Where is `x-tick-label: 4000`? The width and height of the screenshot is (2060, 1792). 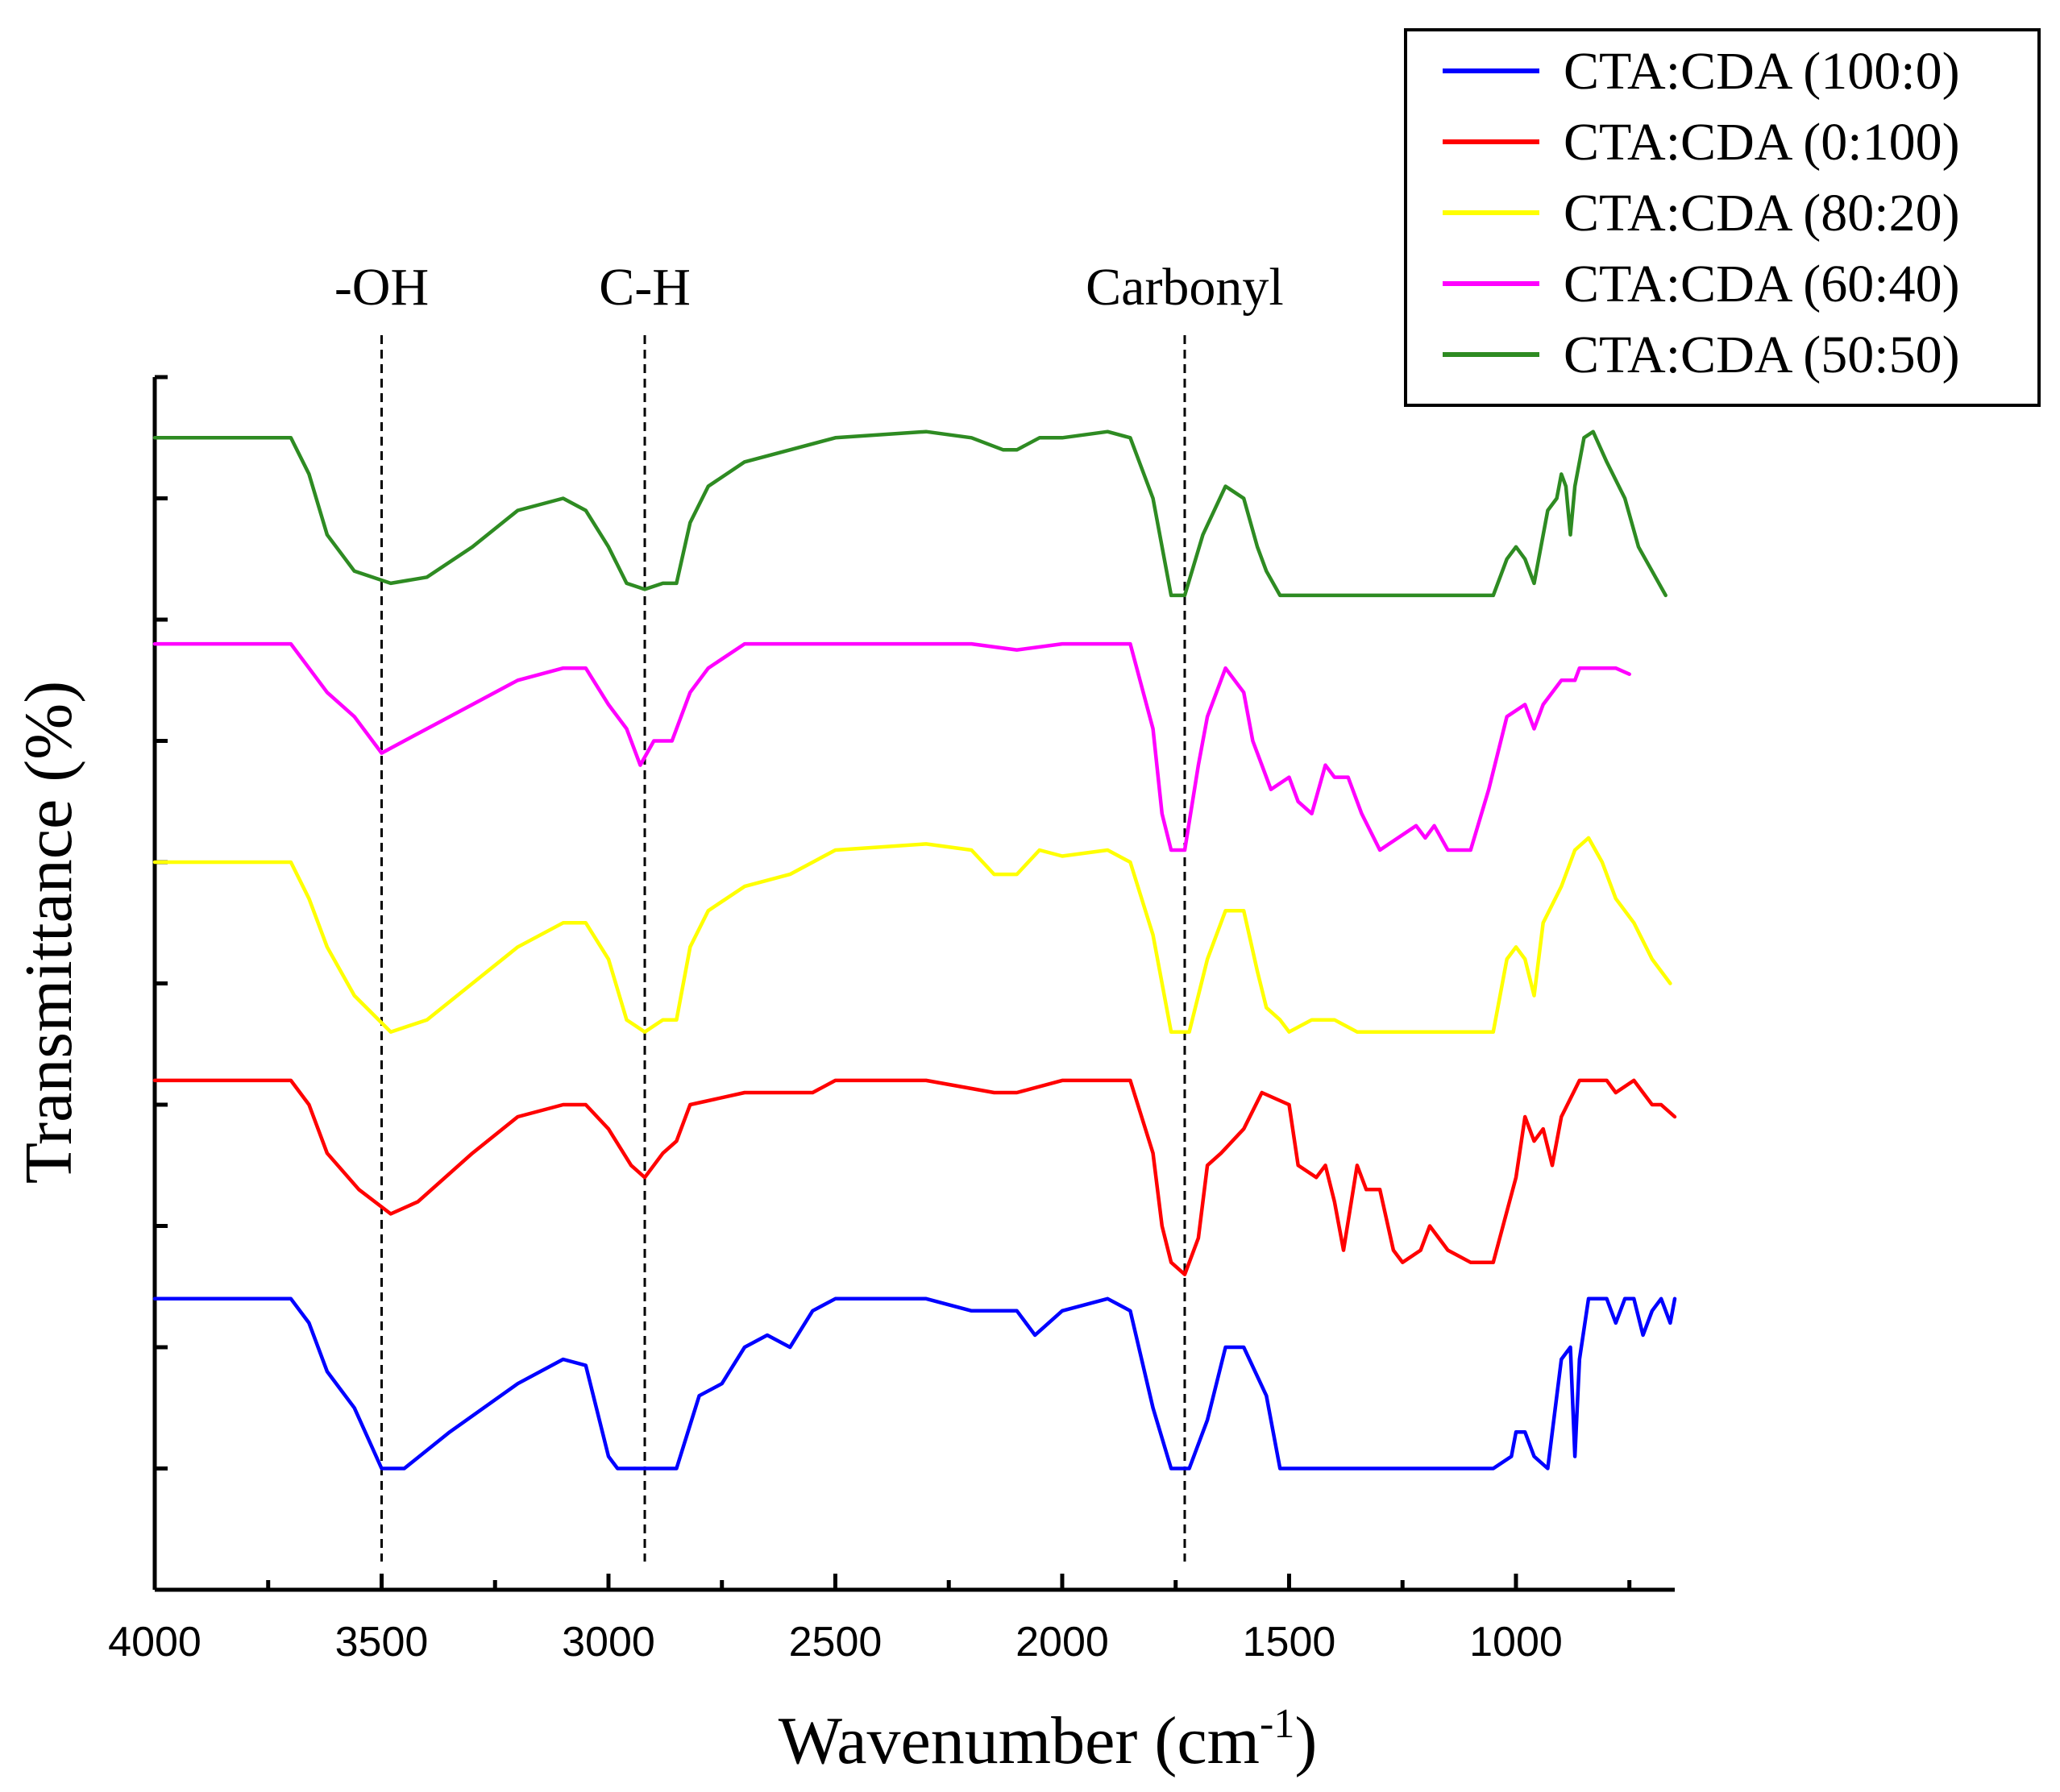 x-tick-label: 4000 is located at coordinates (154, 1642).